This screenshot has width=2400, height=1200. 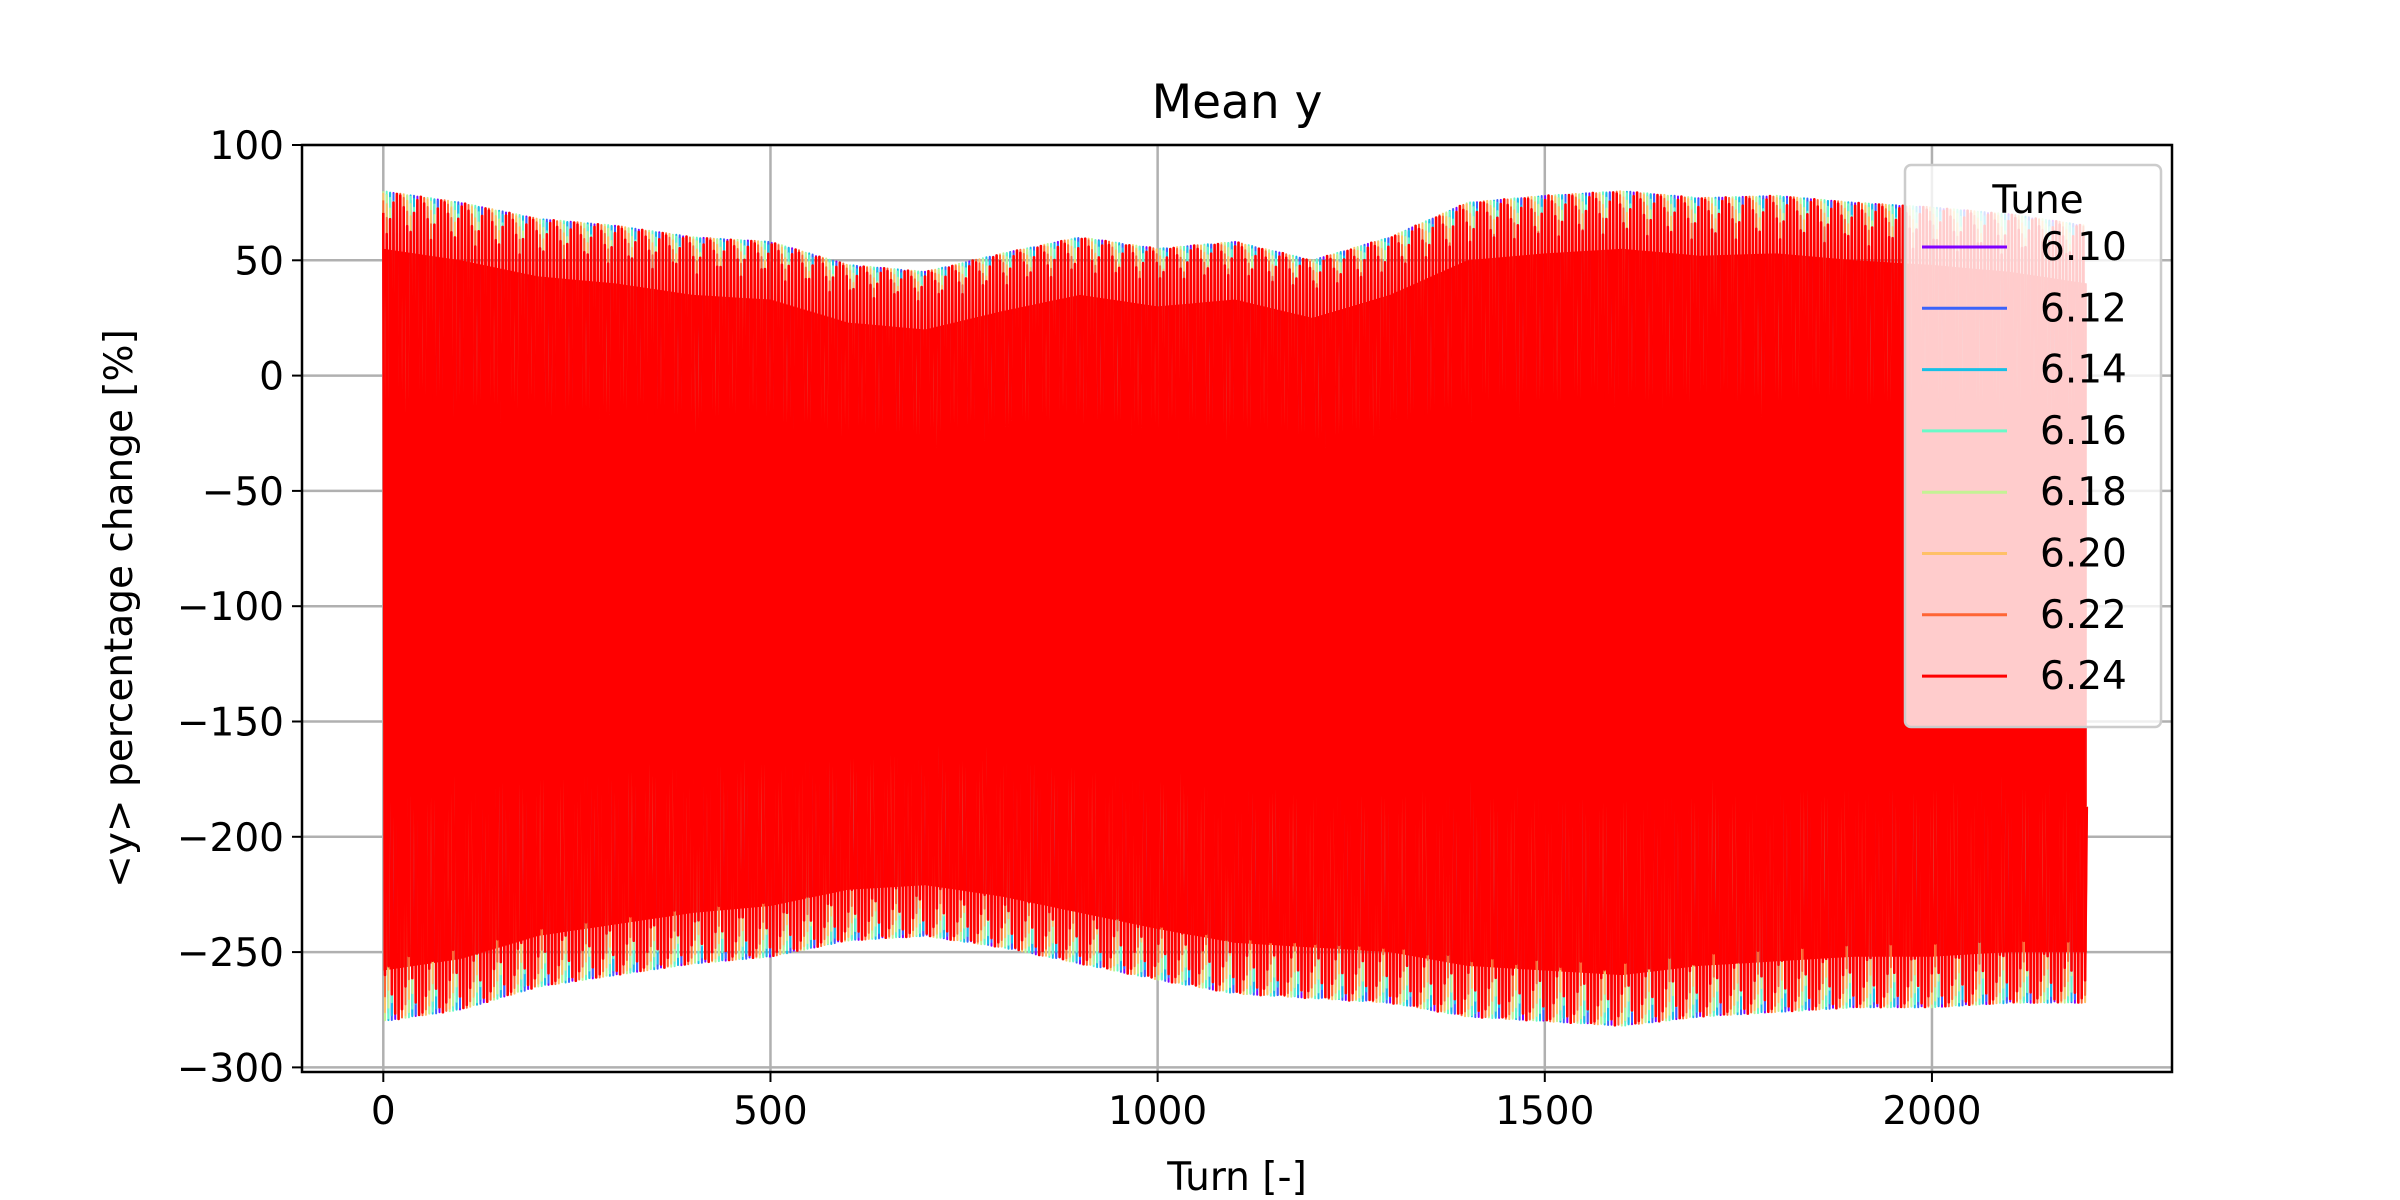 I want to click on y-tick-label: −100, so click(x=230, y=607).